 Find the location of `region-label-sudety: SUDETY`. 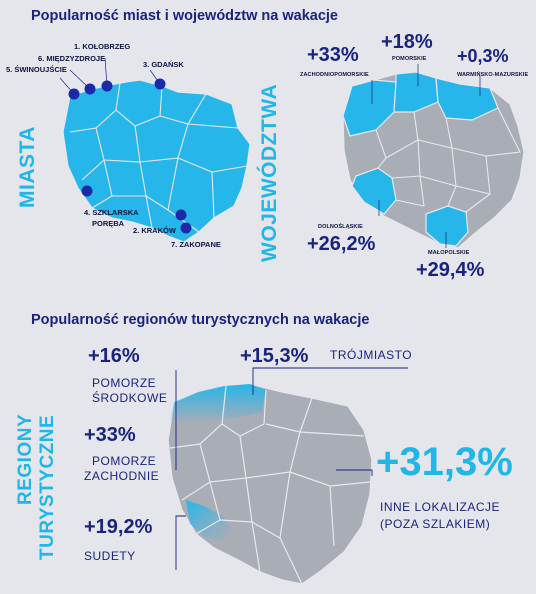

region-label-sudety: SUDETY is located at coordinates (110, 556).